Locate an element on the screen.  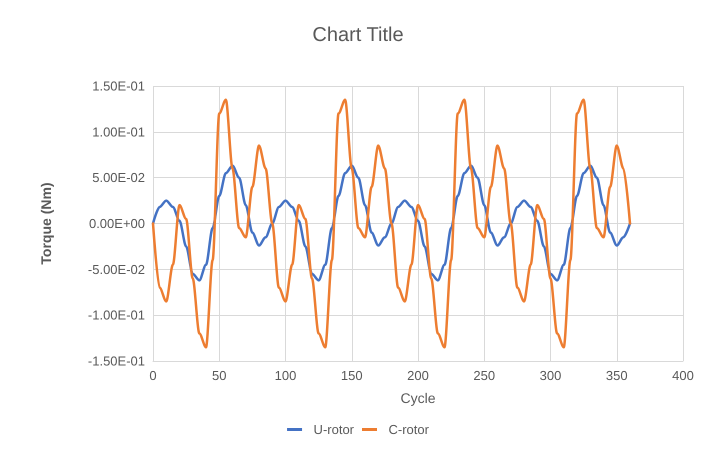
x-tick-label: 400 is located at coordinates (683, 375).